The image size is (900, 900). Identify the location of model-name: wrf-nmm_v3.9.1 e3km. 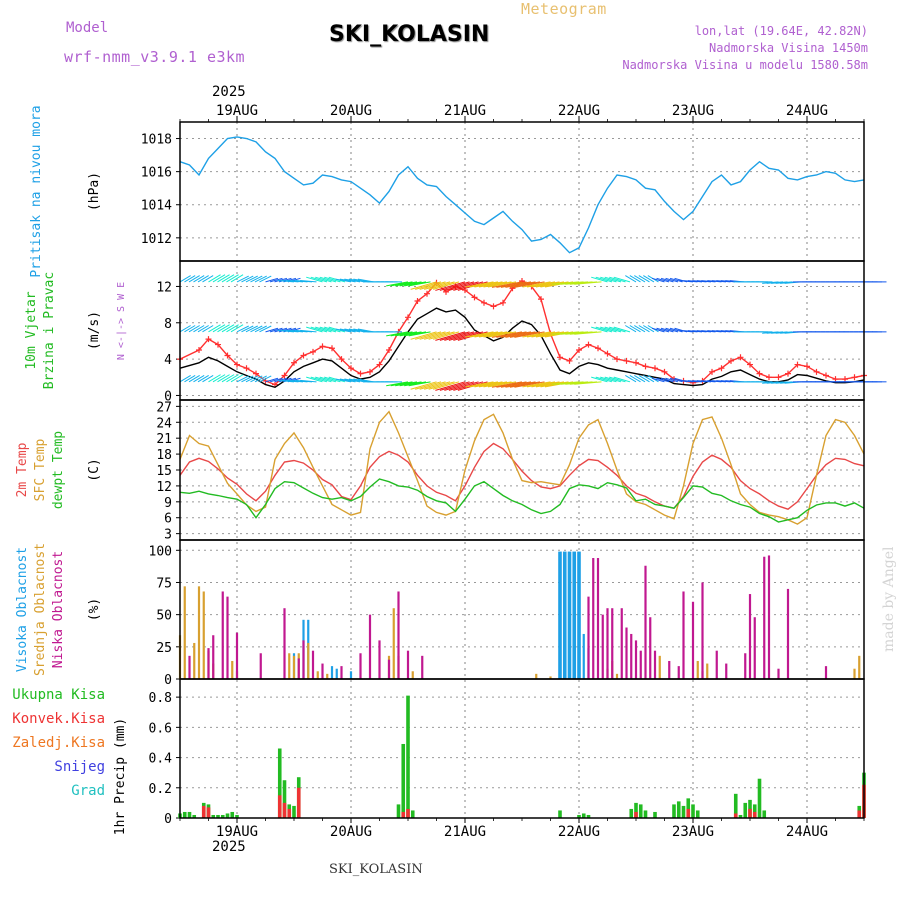
(155, 57).